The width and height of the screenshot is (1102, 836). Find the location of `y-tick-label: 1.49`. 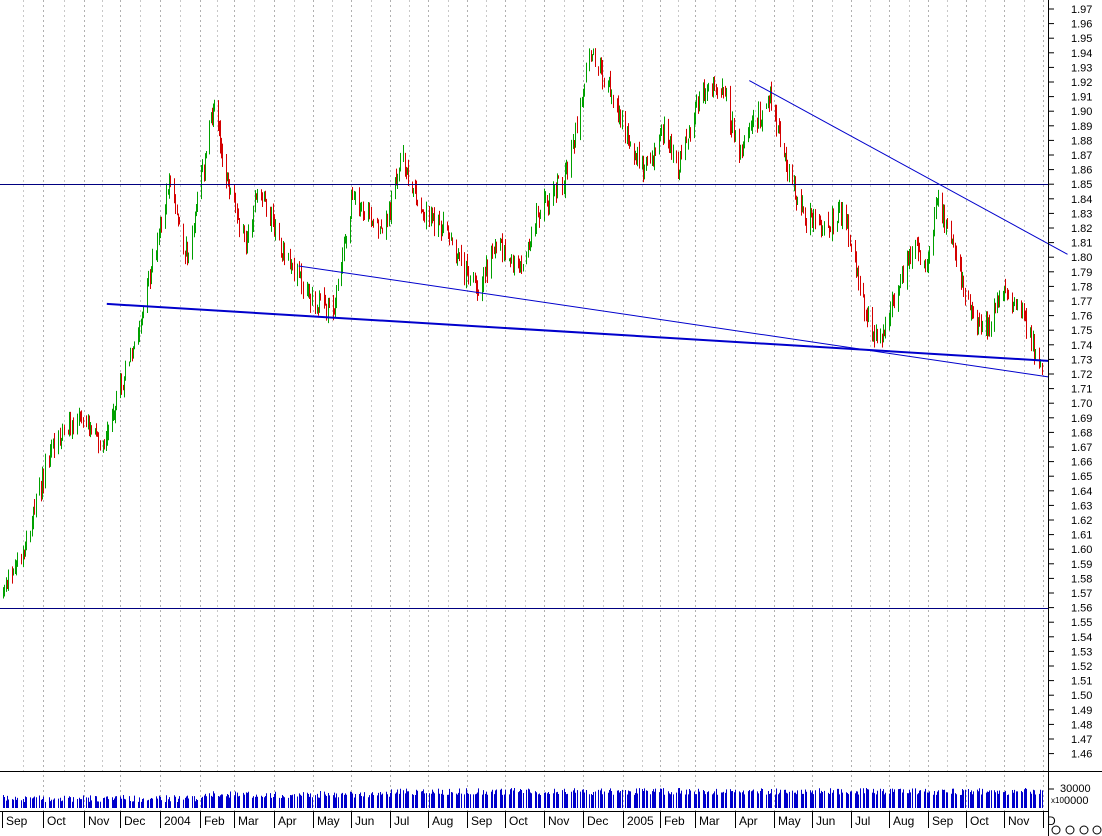

y-tick-label: 1.49 is located at coordinates (1081, 711).